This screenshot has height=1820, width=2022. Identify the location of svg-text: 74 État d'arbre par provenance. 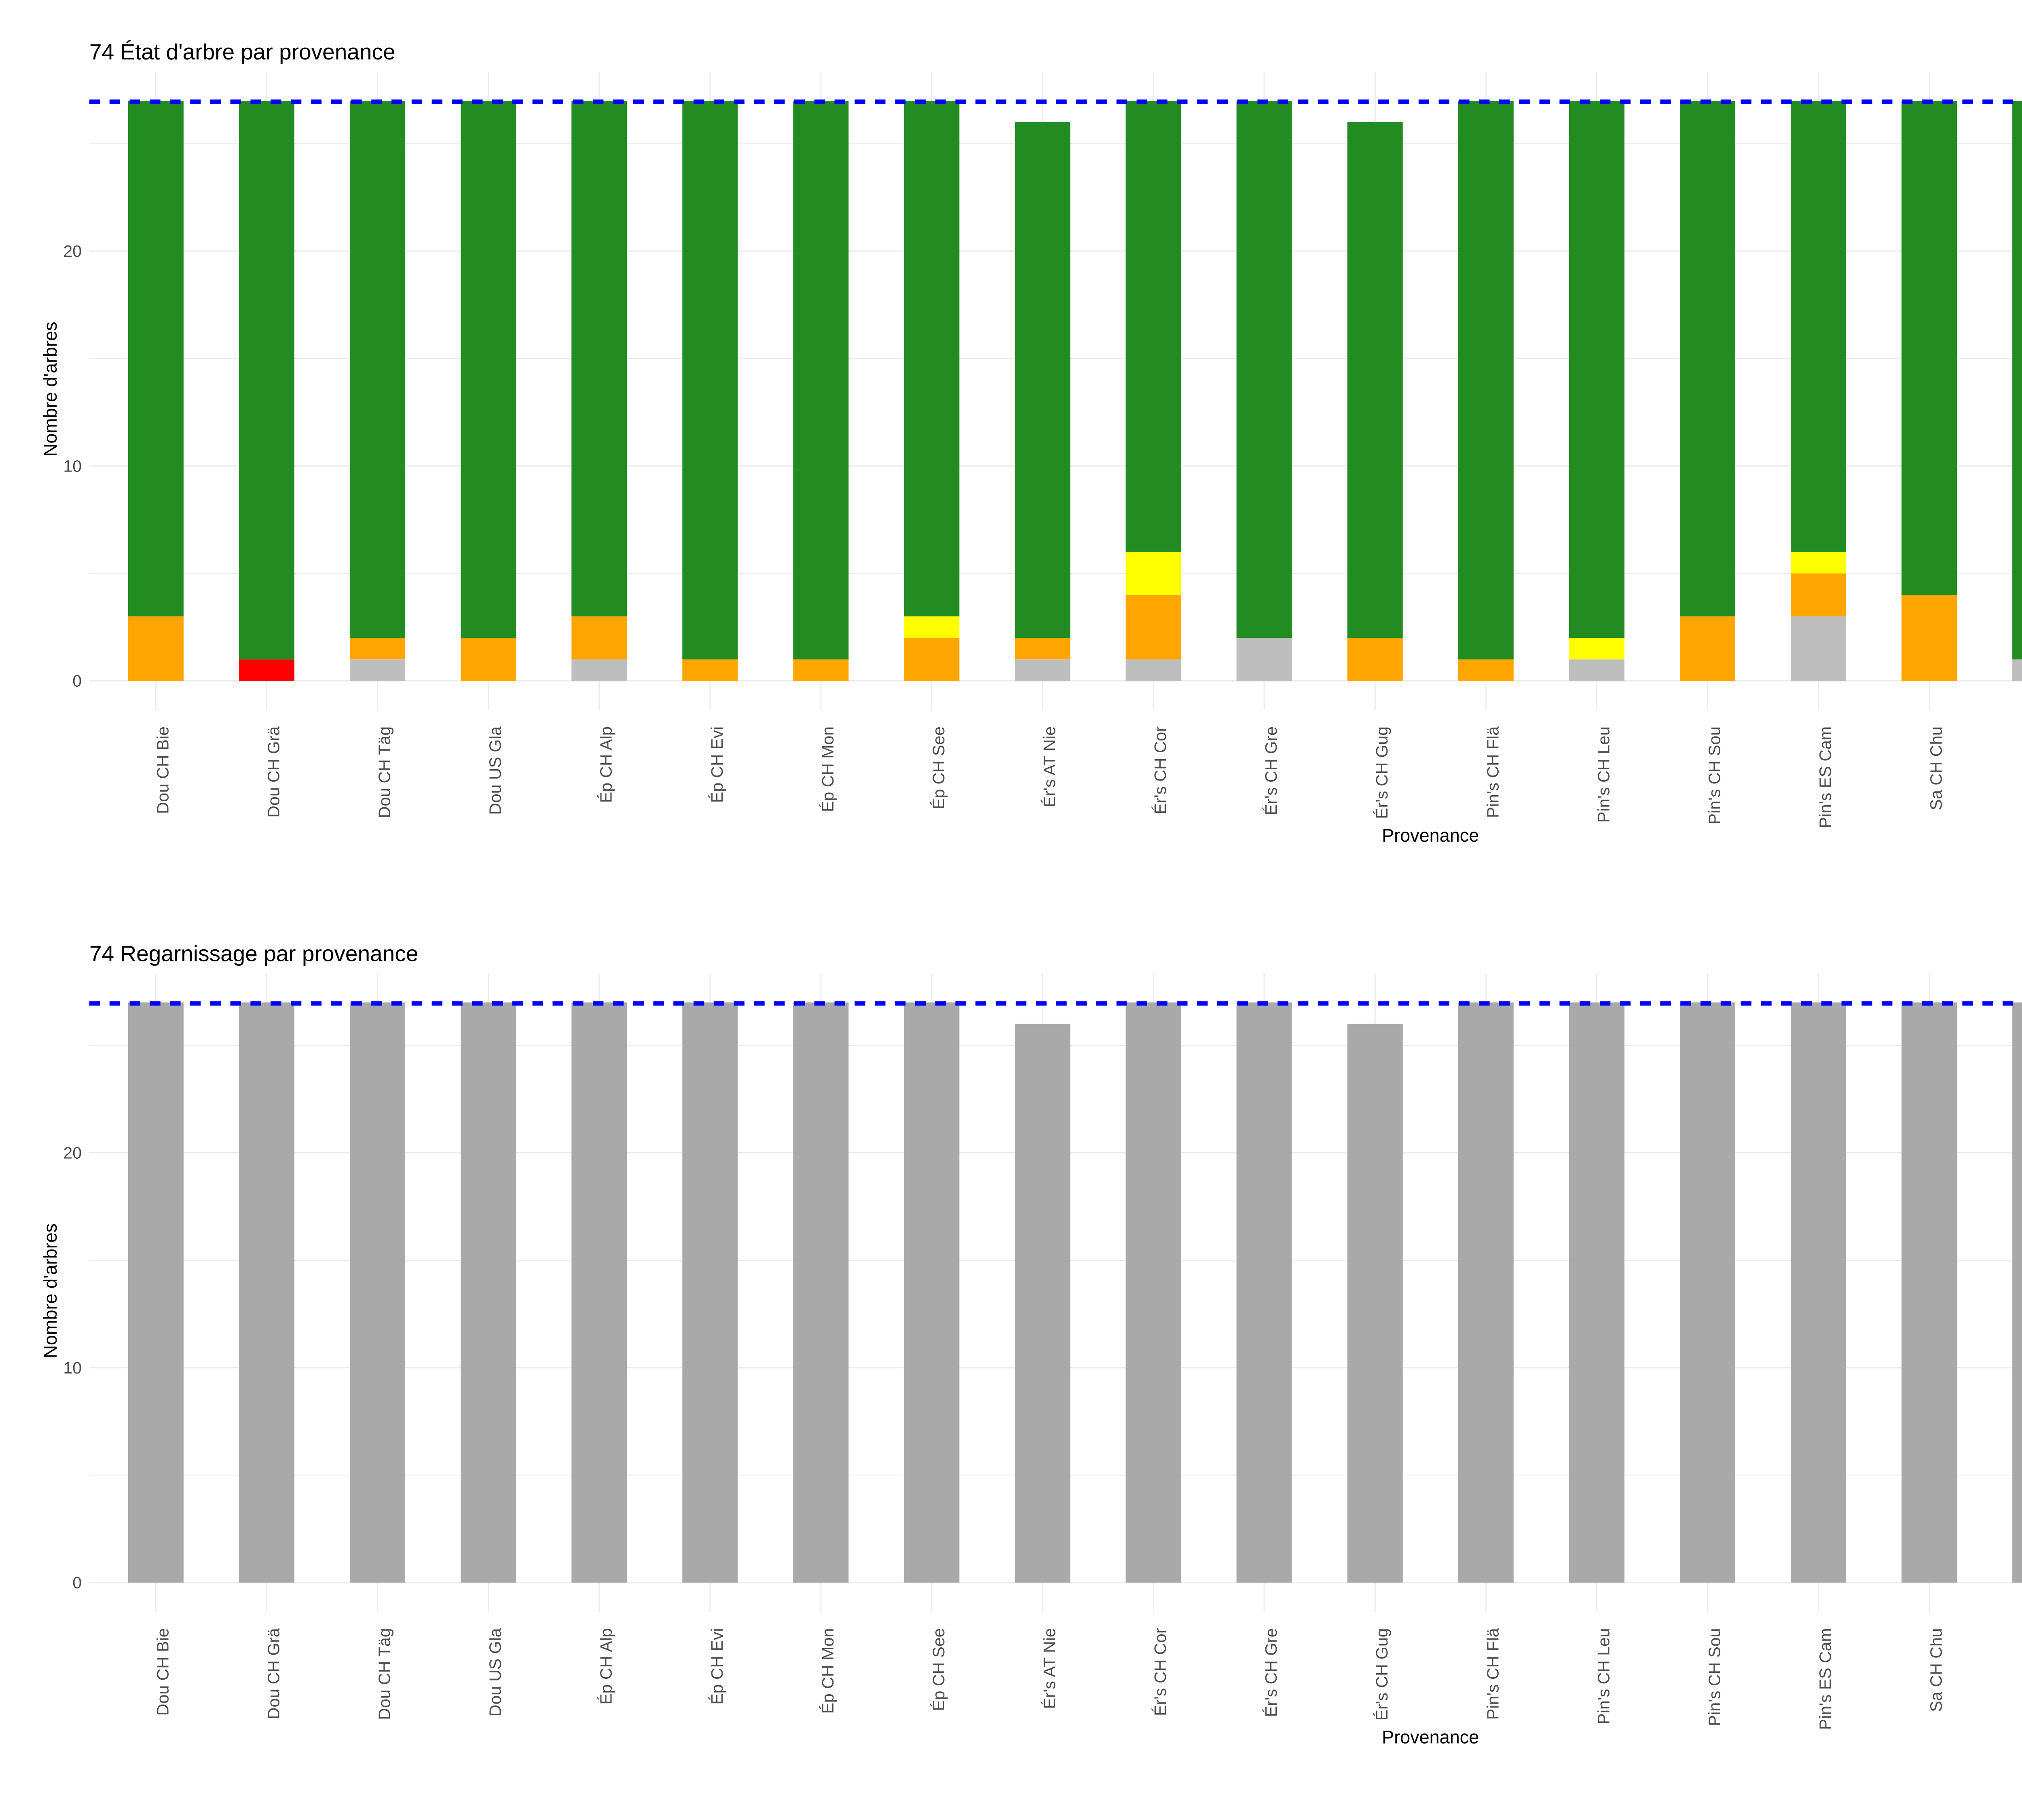
(242, 52).